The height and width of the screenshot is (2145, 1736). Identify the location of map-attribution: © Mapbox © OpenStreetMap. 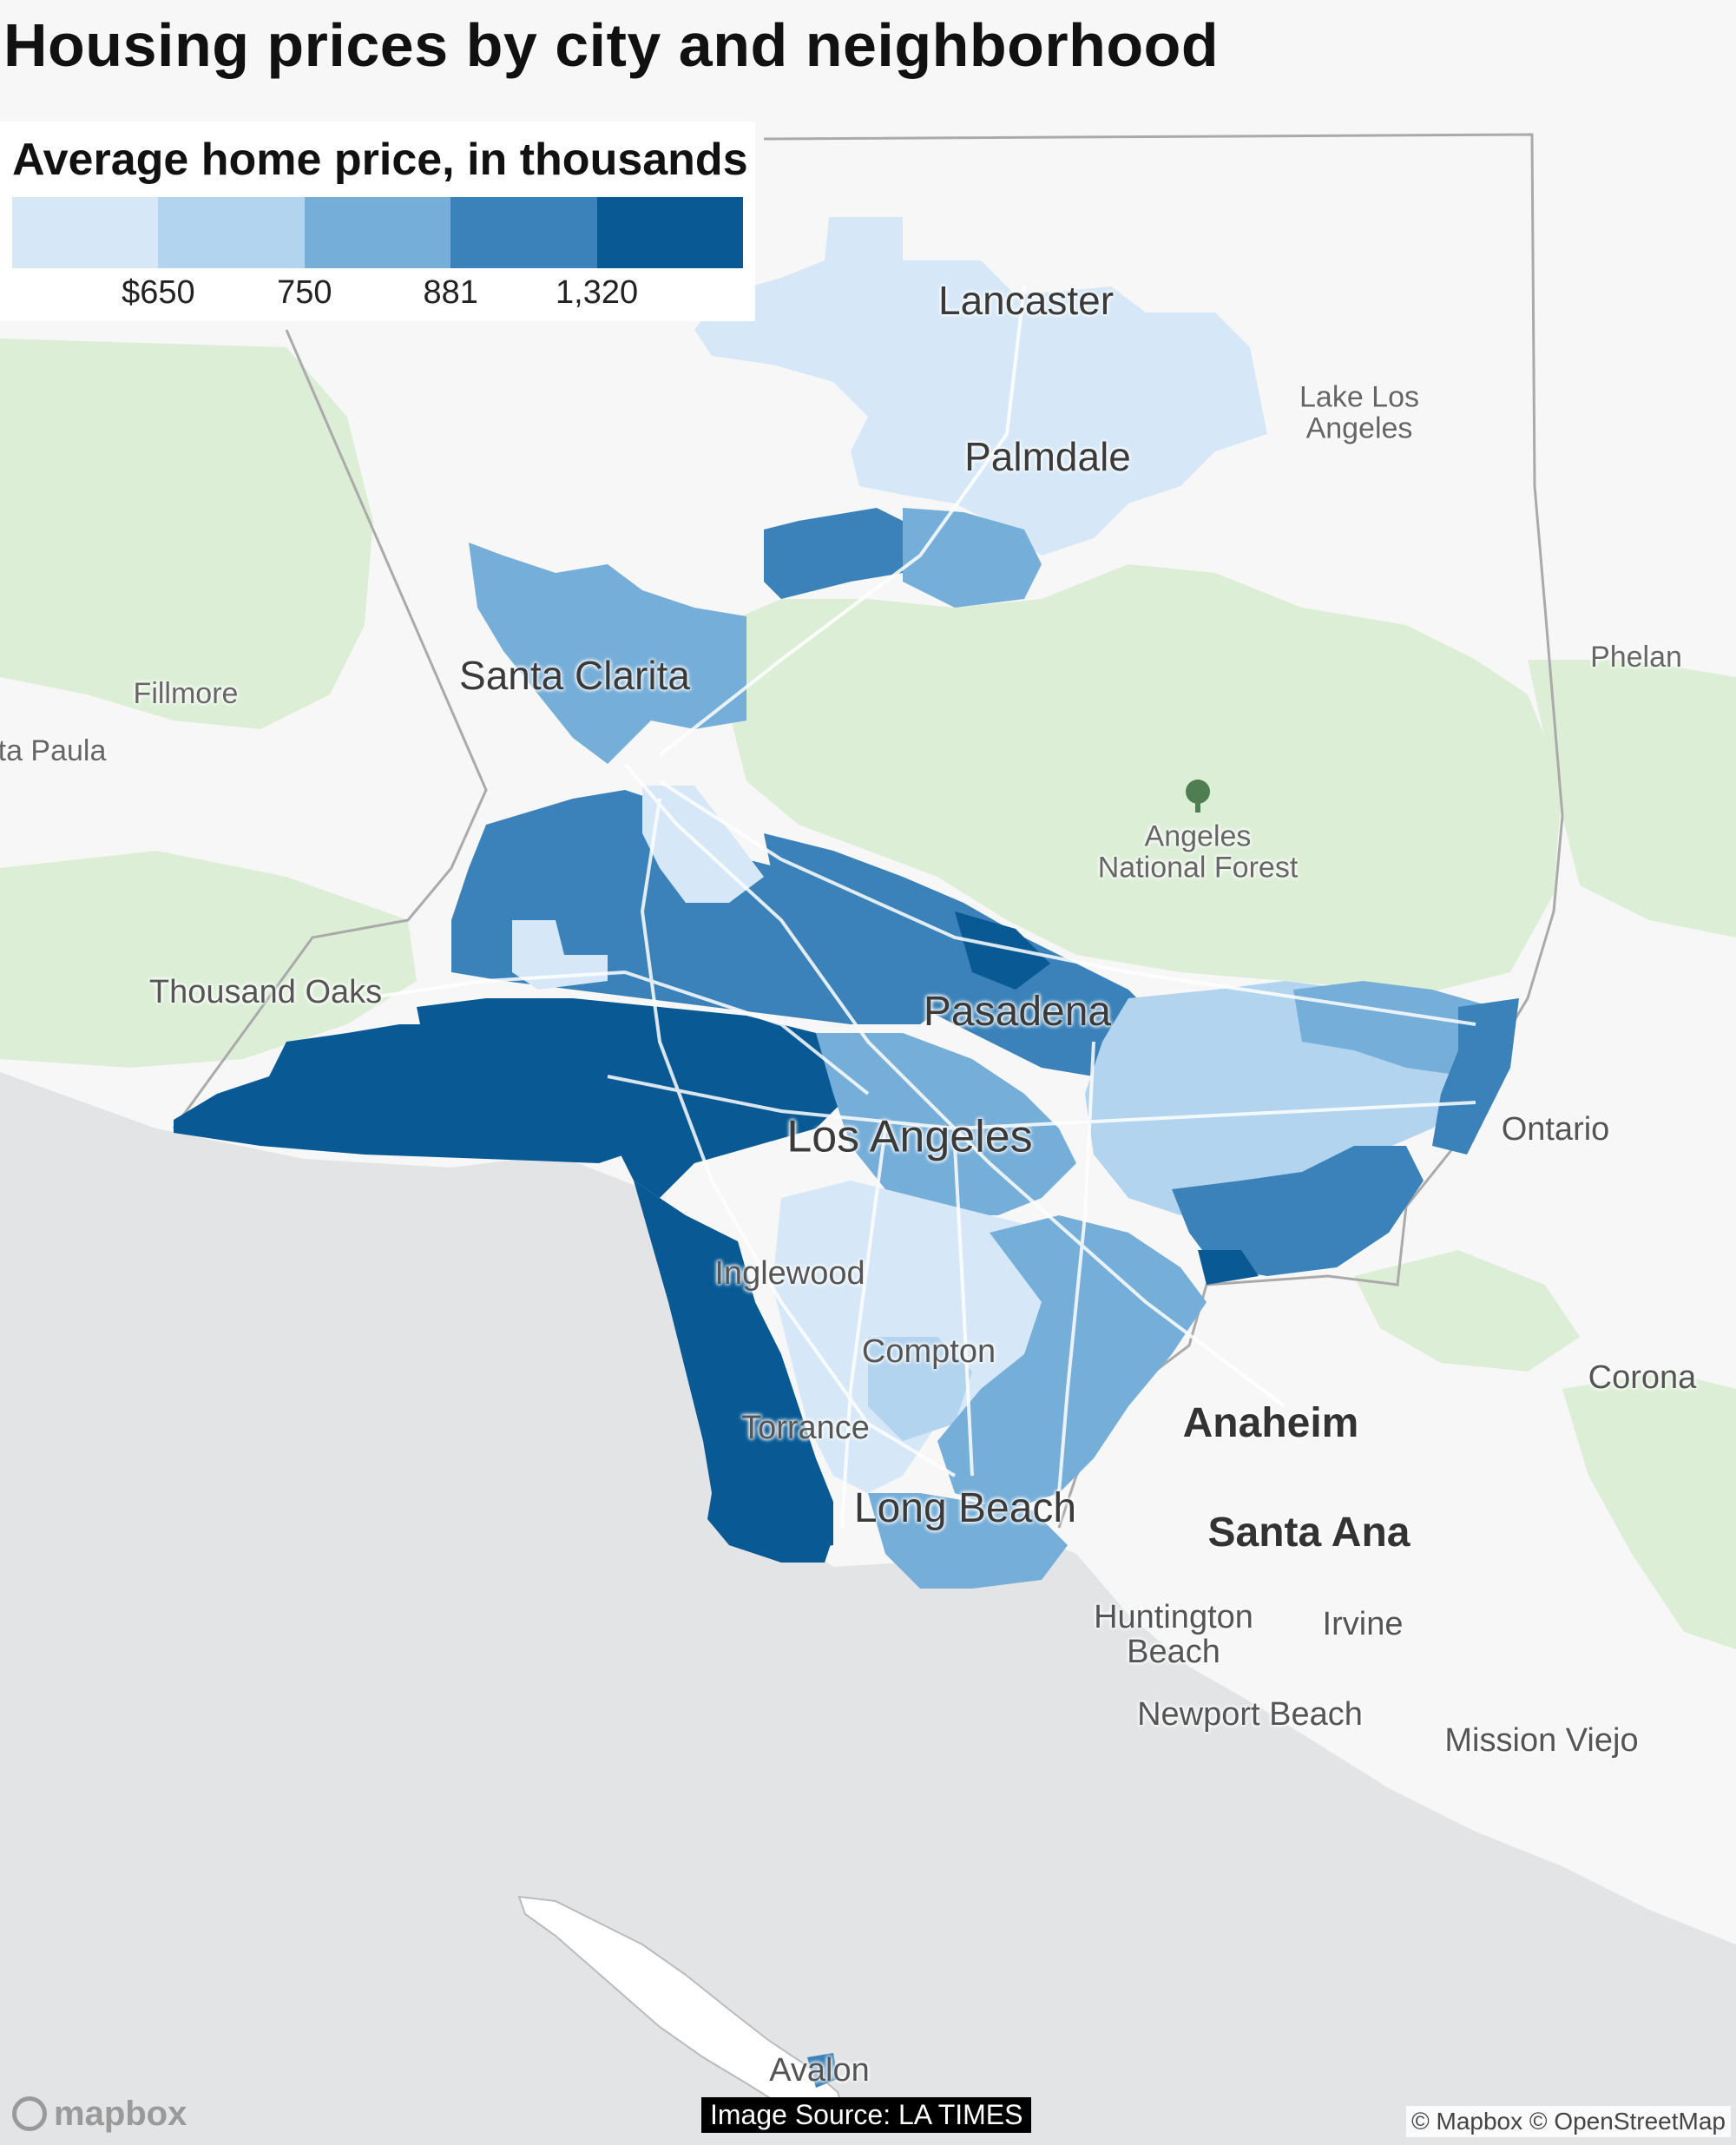
(1568, 2121).